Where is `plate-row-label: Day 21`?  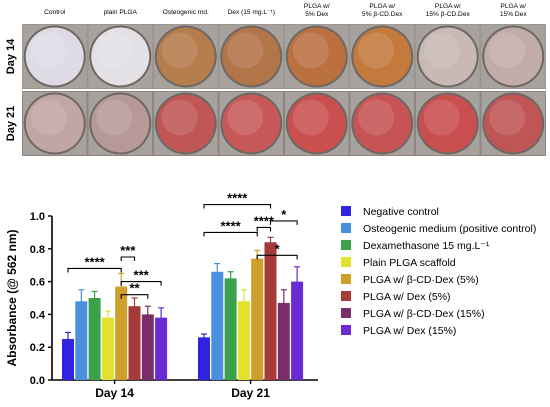
plate-row-label: Day 21 is located at coordinates (11, 123).